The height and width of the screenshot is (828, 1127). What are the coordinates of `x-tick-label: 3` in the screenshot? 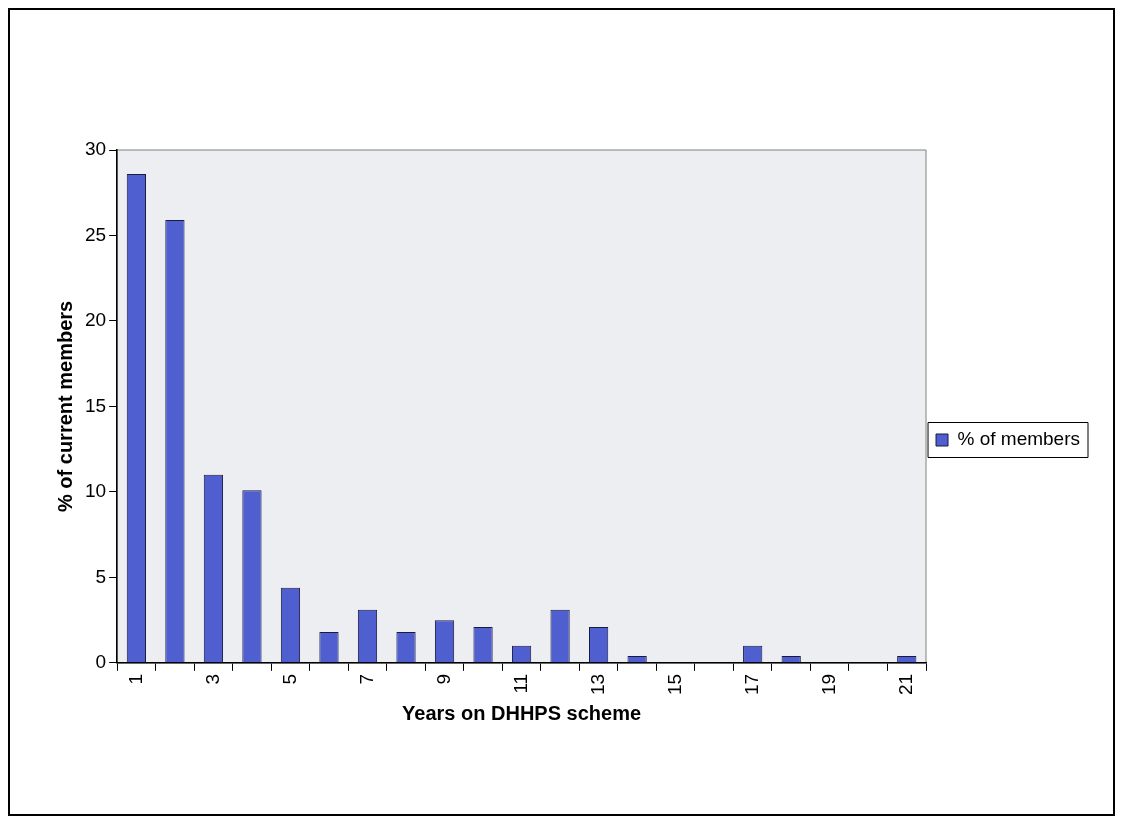 It's located at (212, 679).